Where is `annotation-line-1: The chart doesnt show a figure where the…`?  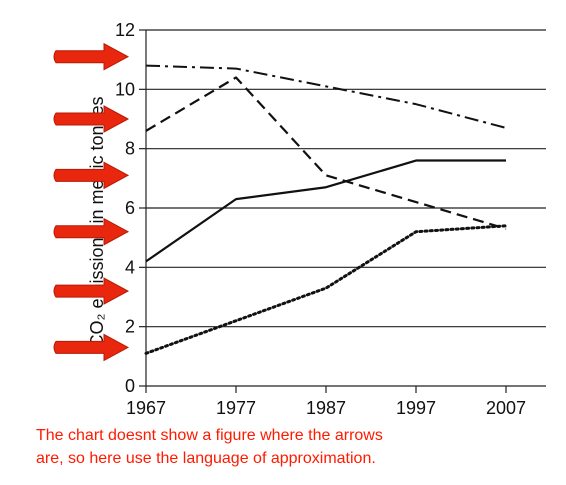 annotation-line-1: The chart doesnt show a figure where the… is located at coordinates (209, 435).